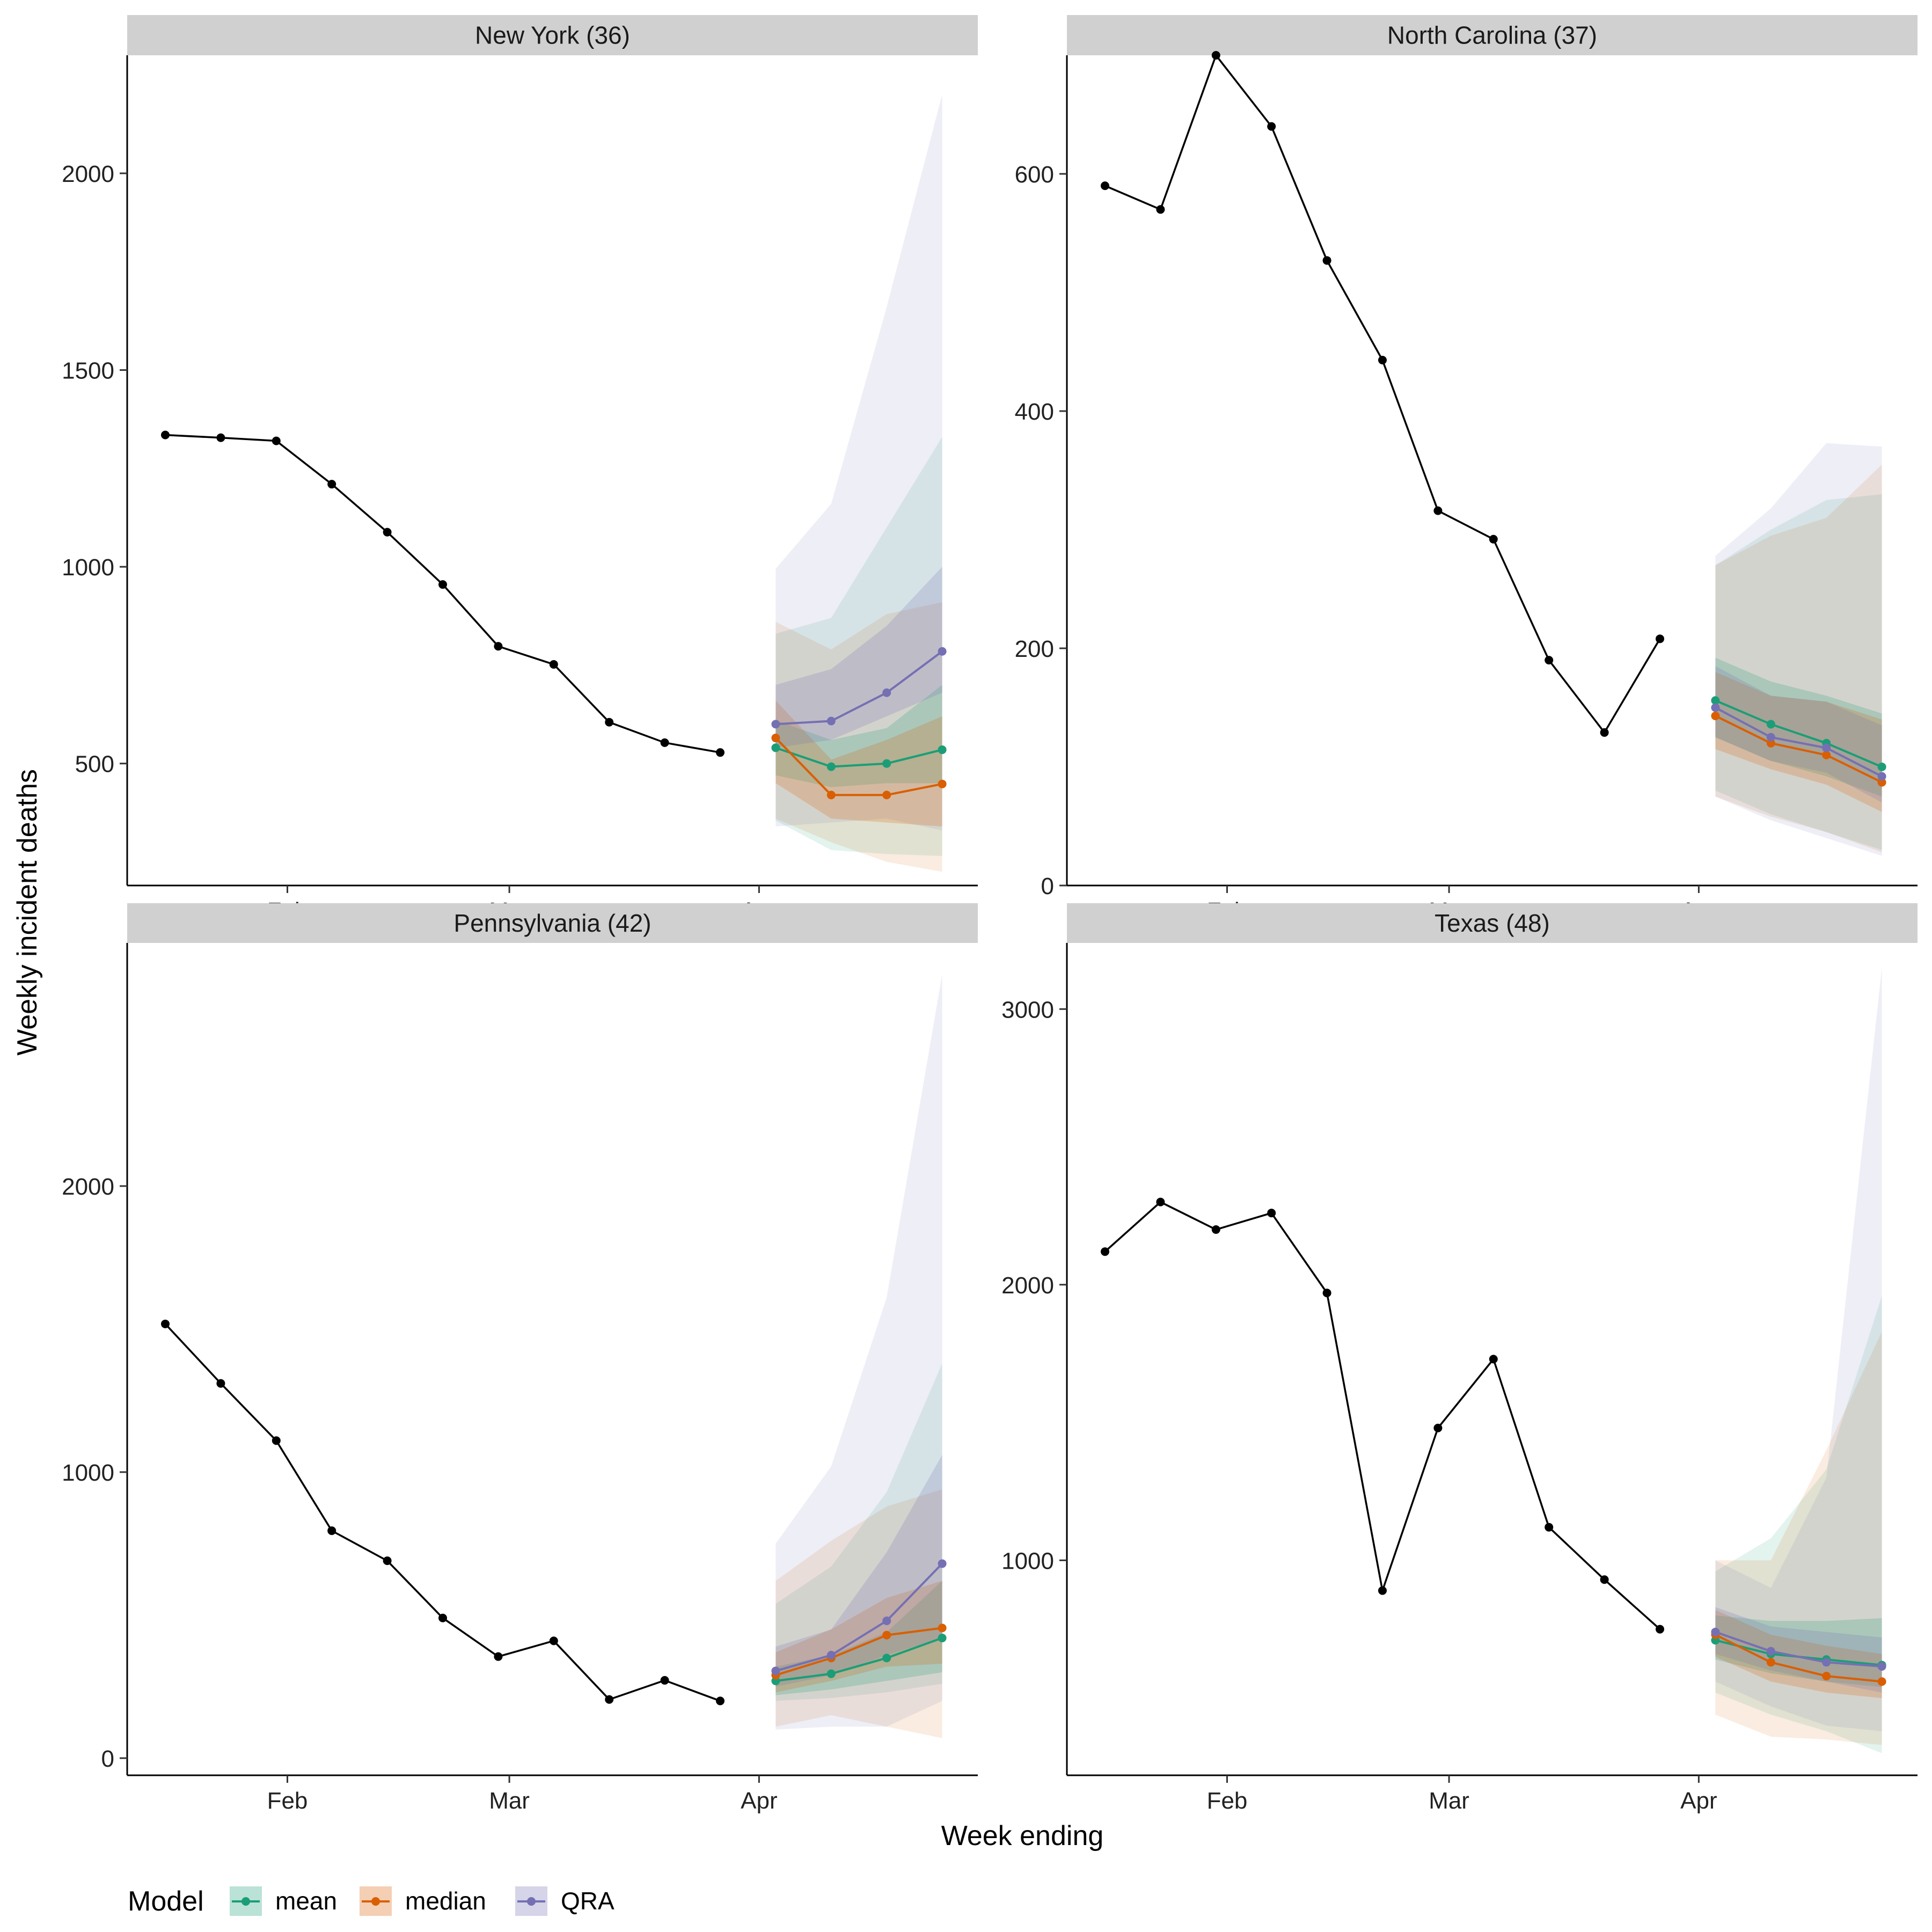 The width and height of the screenshot is (1932, 1932). What do you see at coordinates (1027, 1010) in the screenshot?
I see `y-tick-label: 3000` at bounding box center [1027, 1010].